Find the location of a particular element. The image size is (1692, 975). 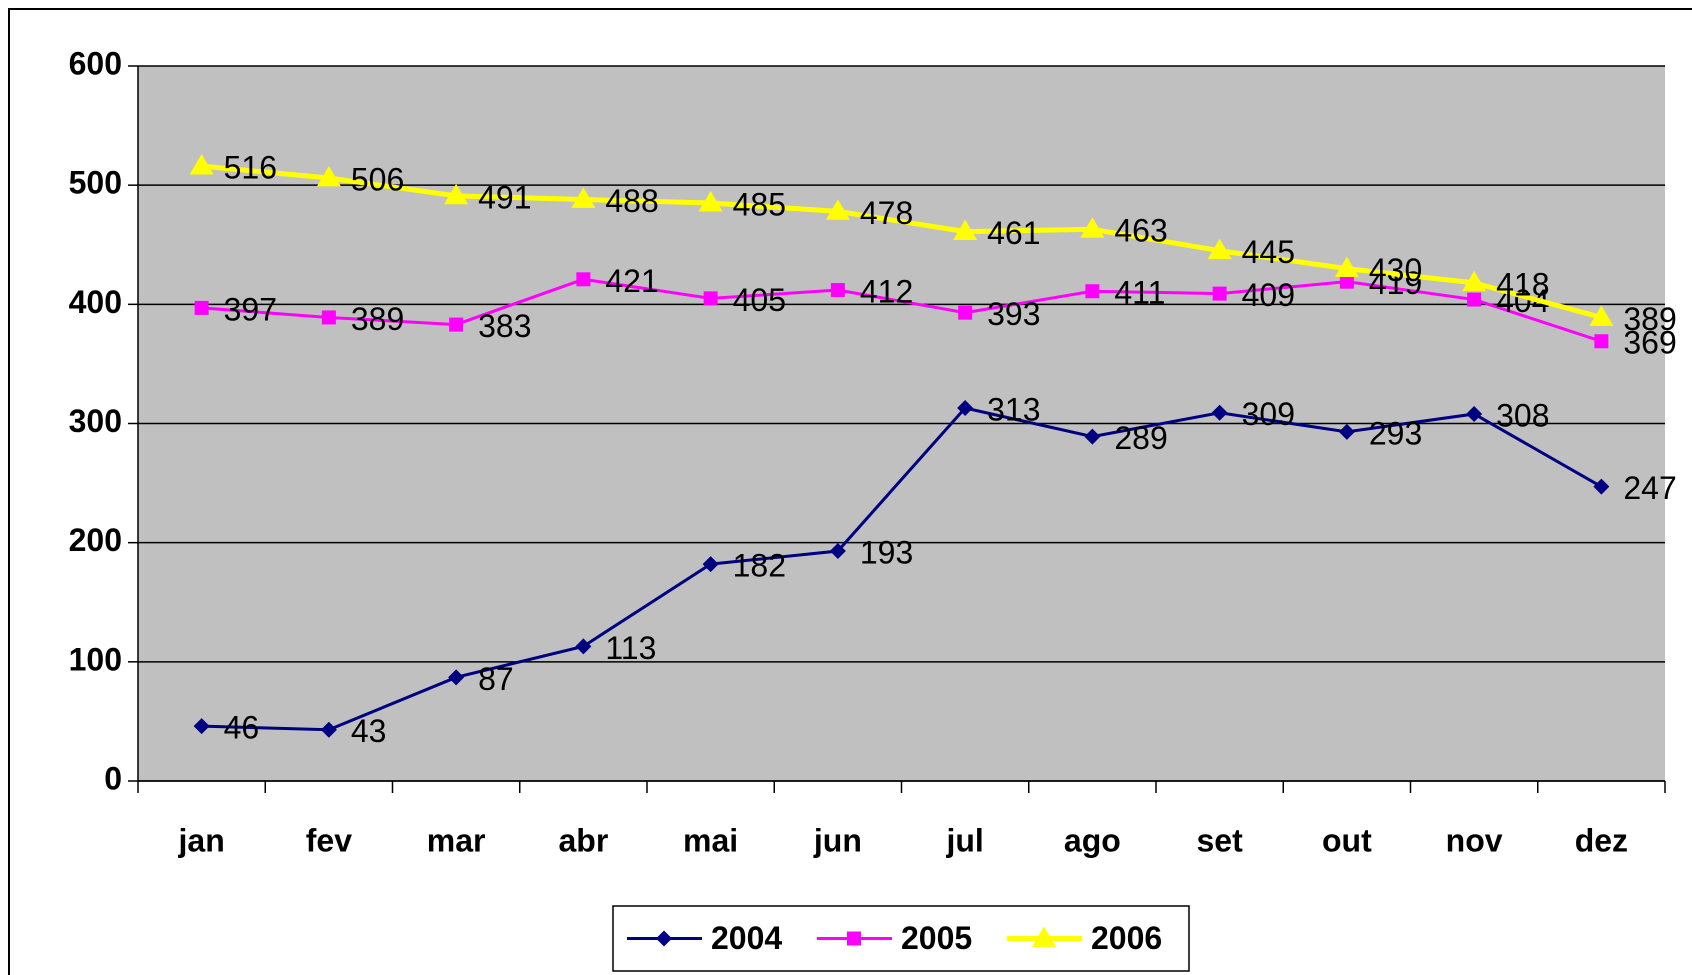

data-label: 445 is located at coordinates (1268, 252).